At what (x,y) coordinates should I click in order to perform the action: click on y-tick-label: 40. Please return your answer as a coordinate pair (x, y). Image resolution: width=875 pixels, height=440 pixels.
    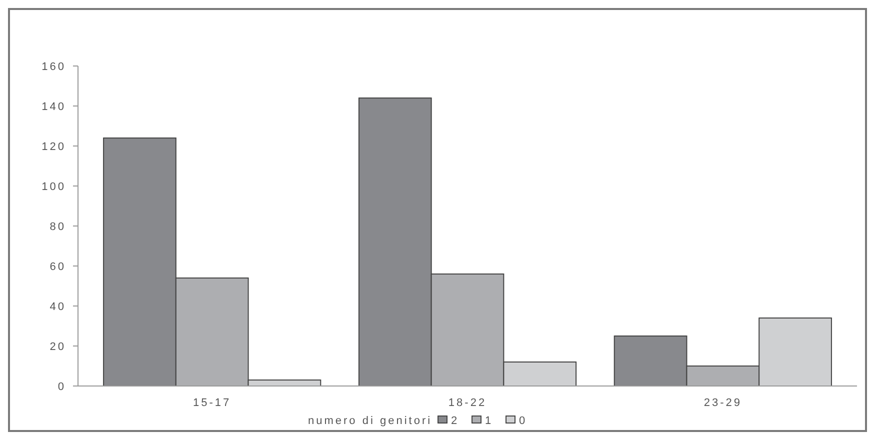
    Looking at the image, I should click on (58, 306).